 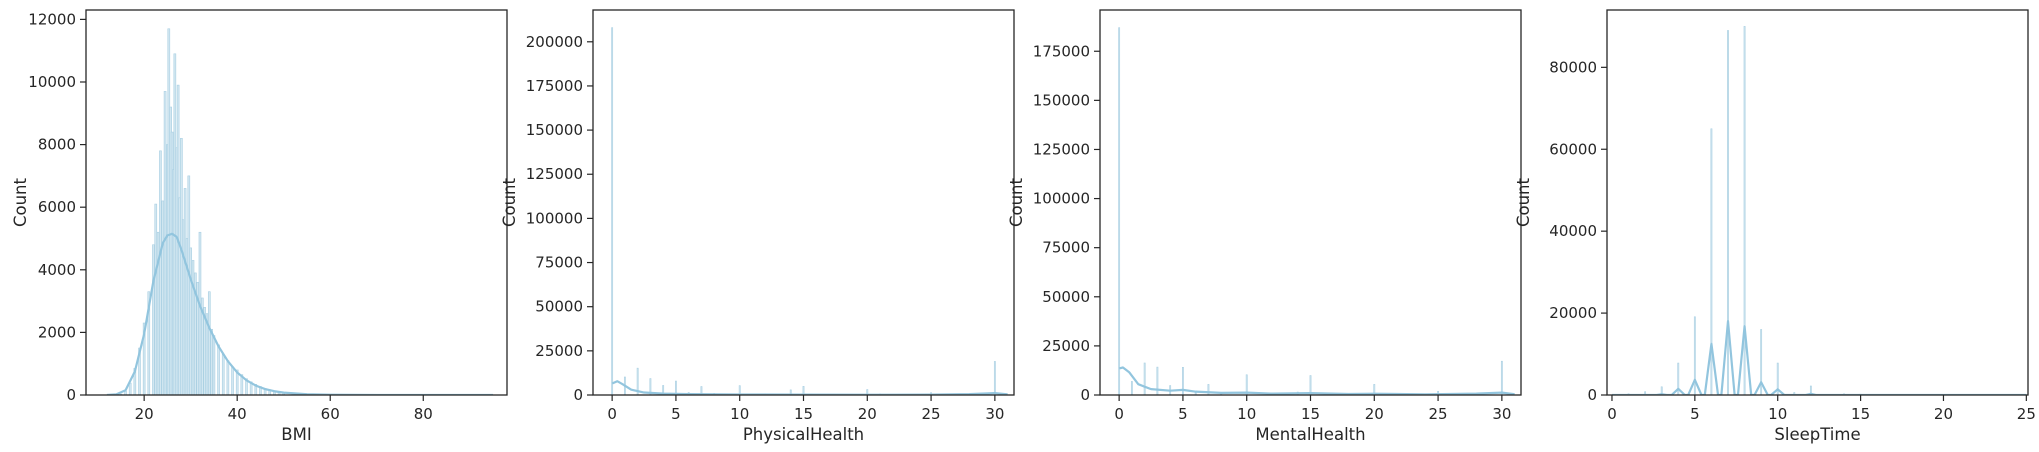 What do you see at coordinates (554, 218) in the screenshot?
I see `y-tick-label: 100000` at bounding box center [554, 218].